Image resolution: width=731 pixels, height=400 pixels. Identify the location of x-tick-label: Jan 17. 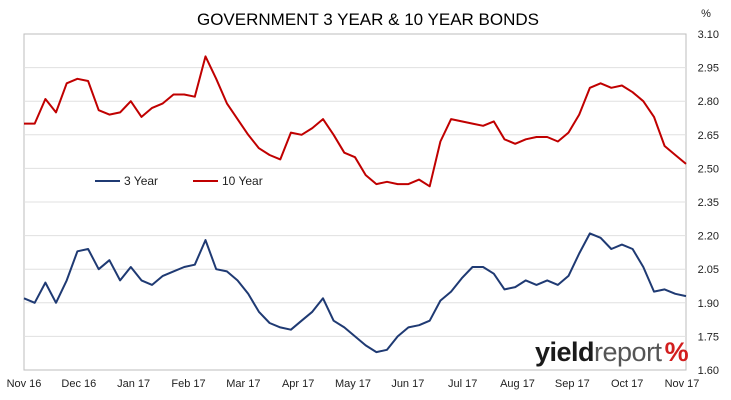
(133, 384).